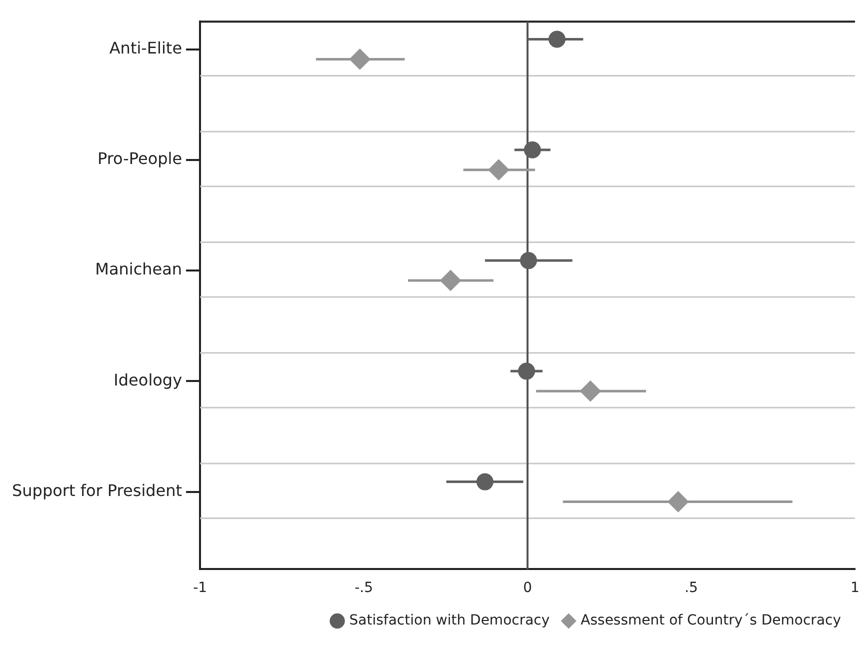 This screenshot has height=650, width=867. Describe the element at coordinates (97, 490) in the screenshot. I see `y-tick-label: Support for President` at that location.